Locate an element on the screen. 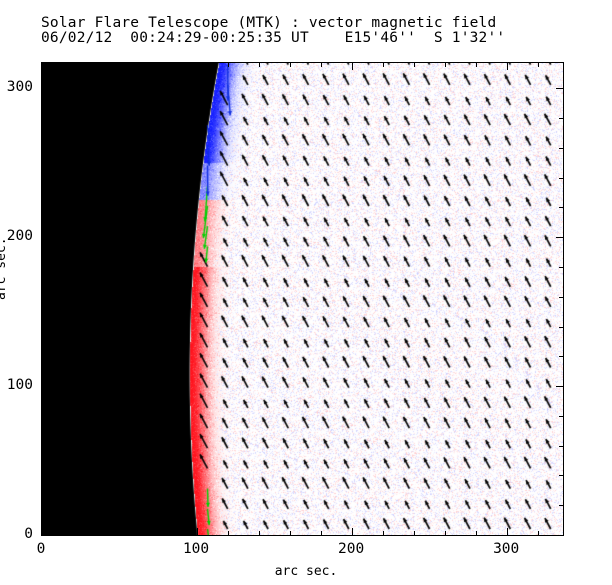  y-axis-tick-label: 0 is located at coordinates (28, 534).